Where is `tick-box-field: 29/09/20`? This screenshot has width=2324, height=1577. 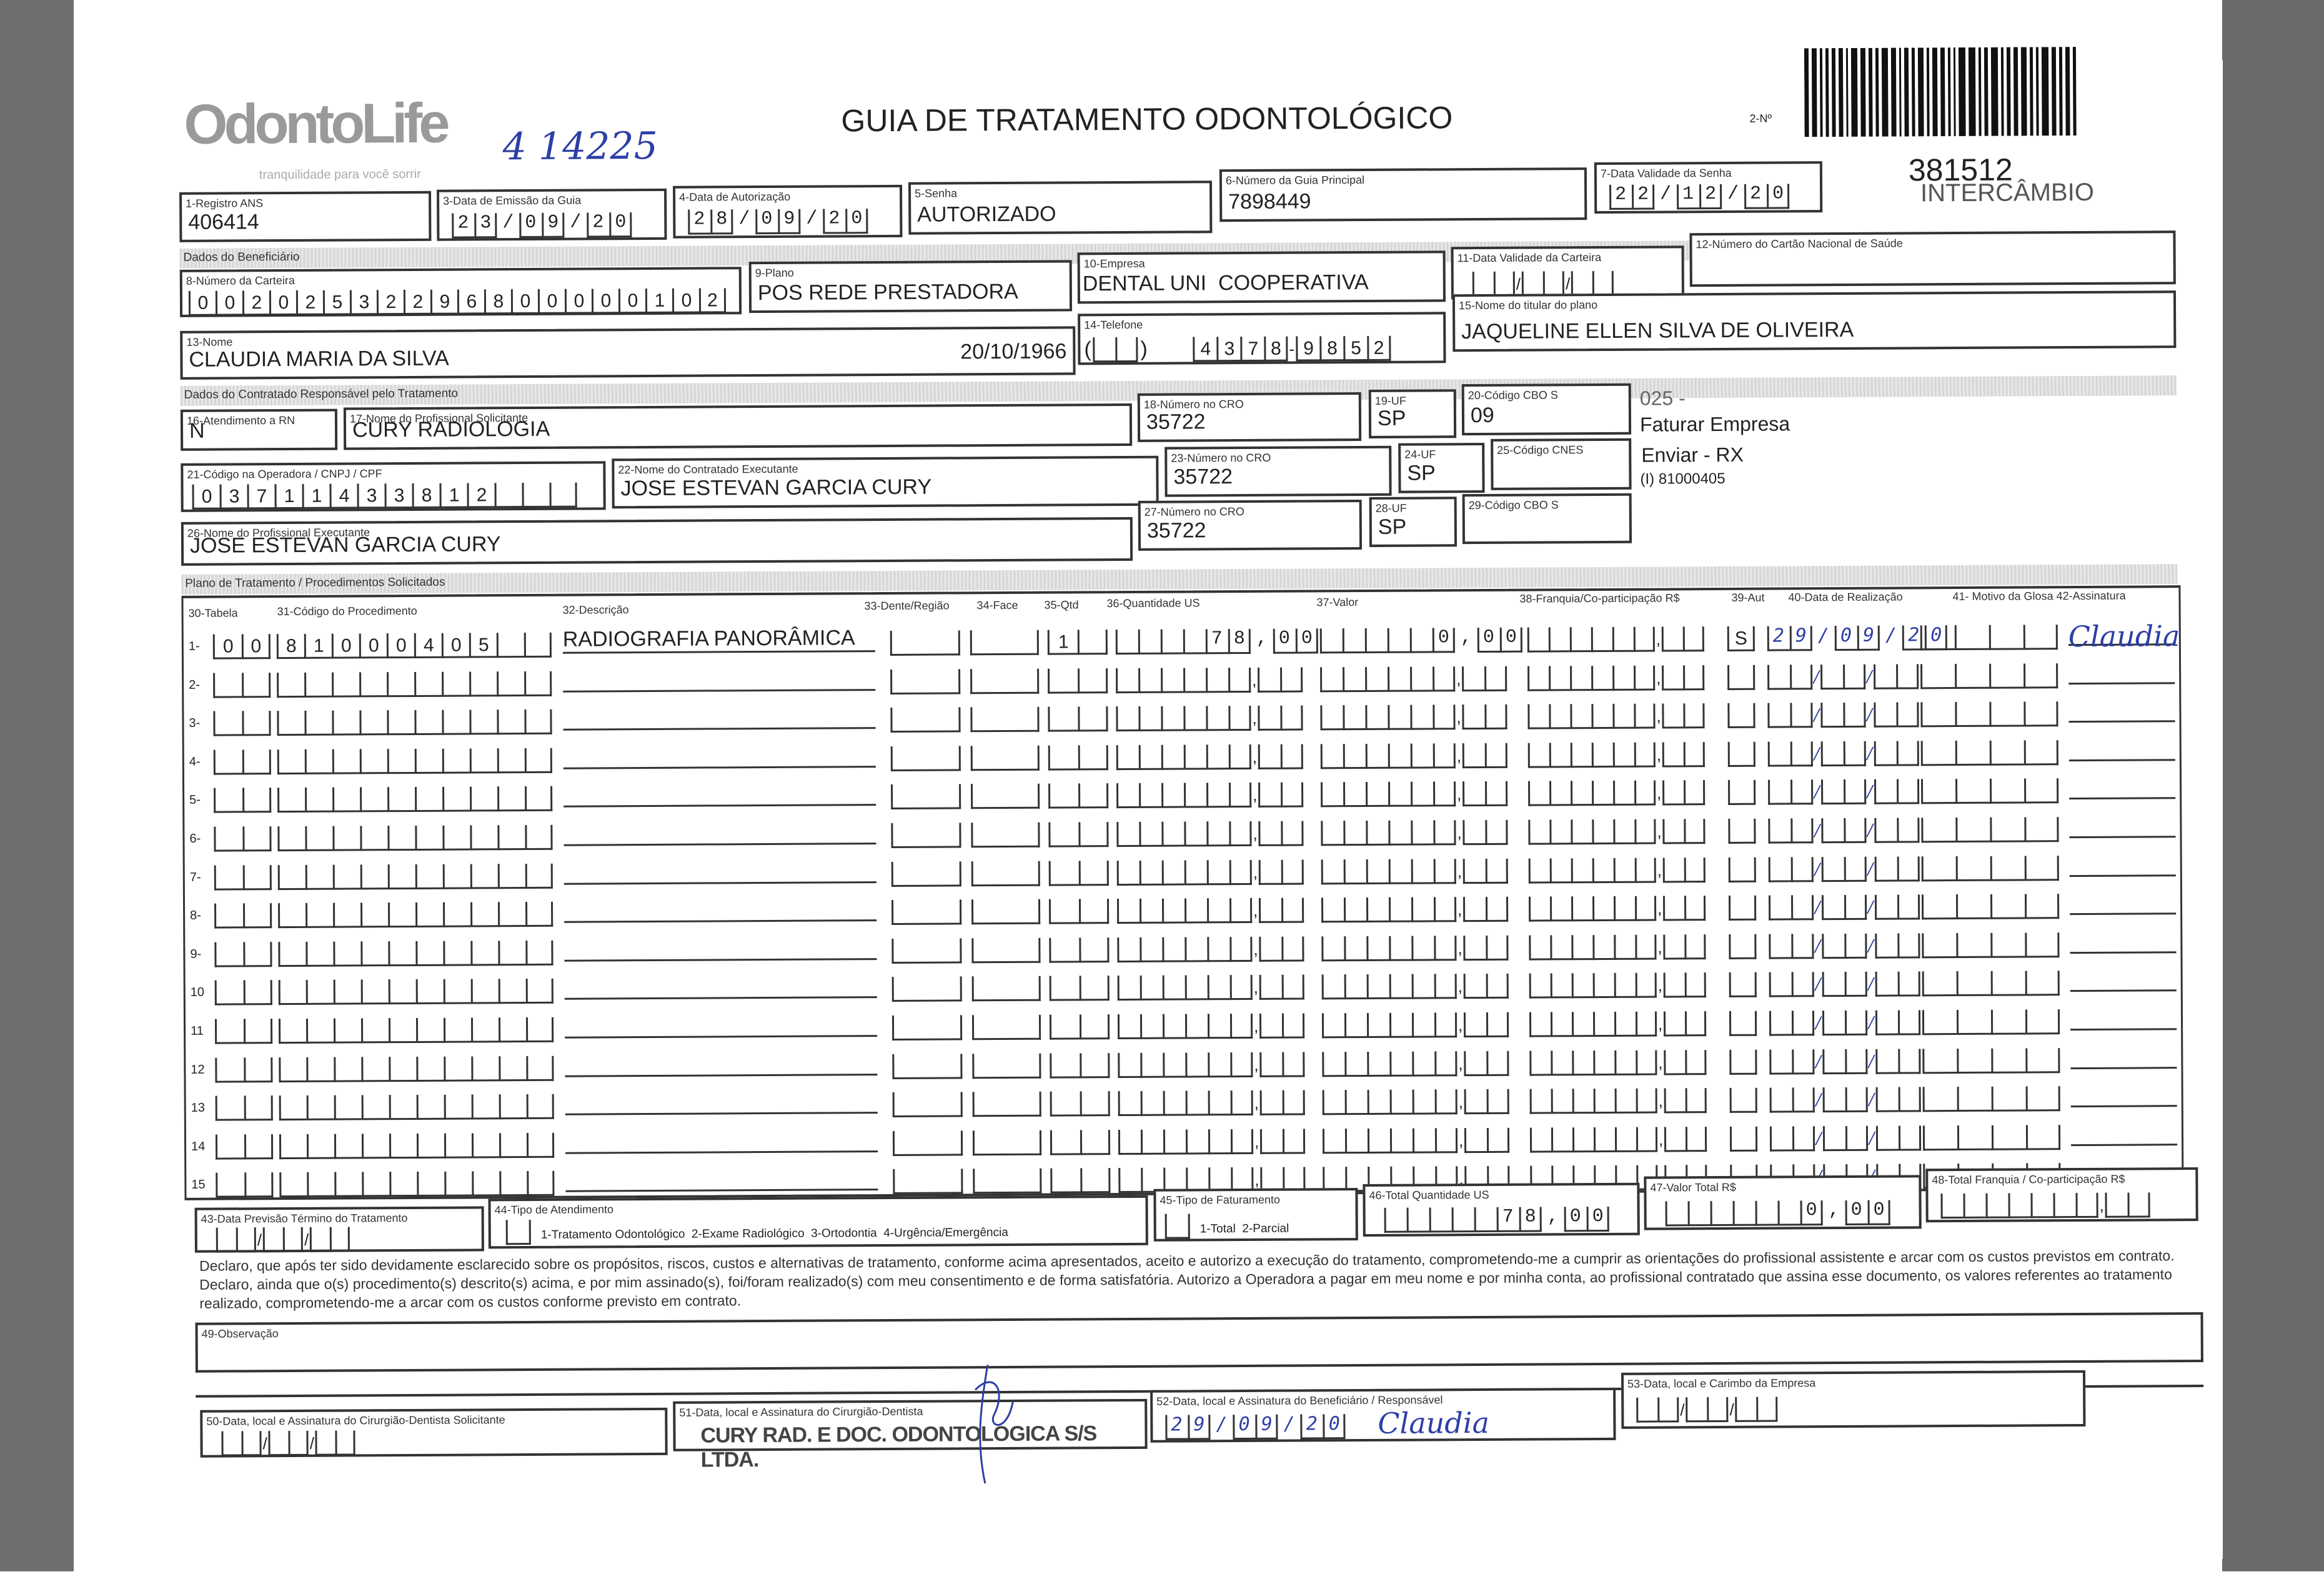
tick-box-field: 29/09/20 is located at coordinates (1255, 1425).